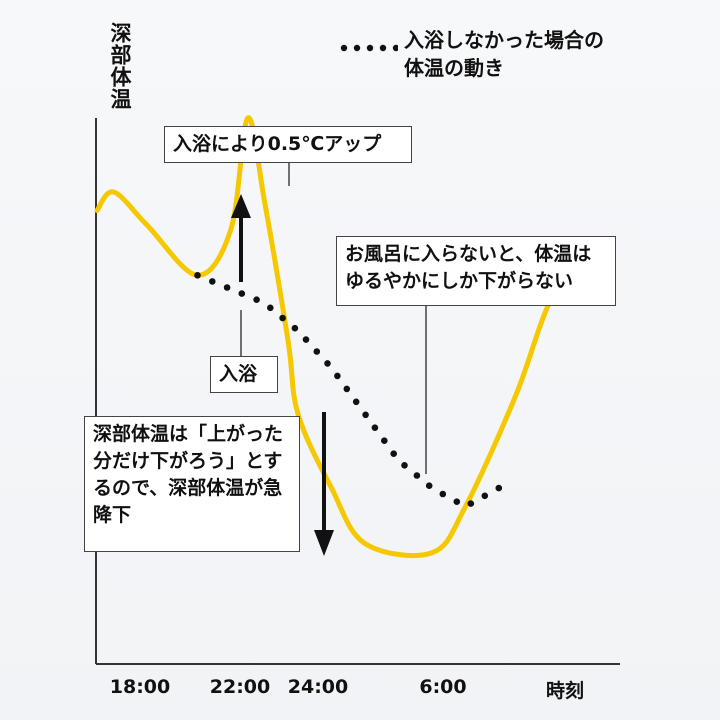  What do you see at coordinates (504, 54) in the screenshot?
I see `legend-label: 入浴しなかった場合の体温の動き` at bounding box center [504, 54].